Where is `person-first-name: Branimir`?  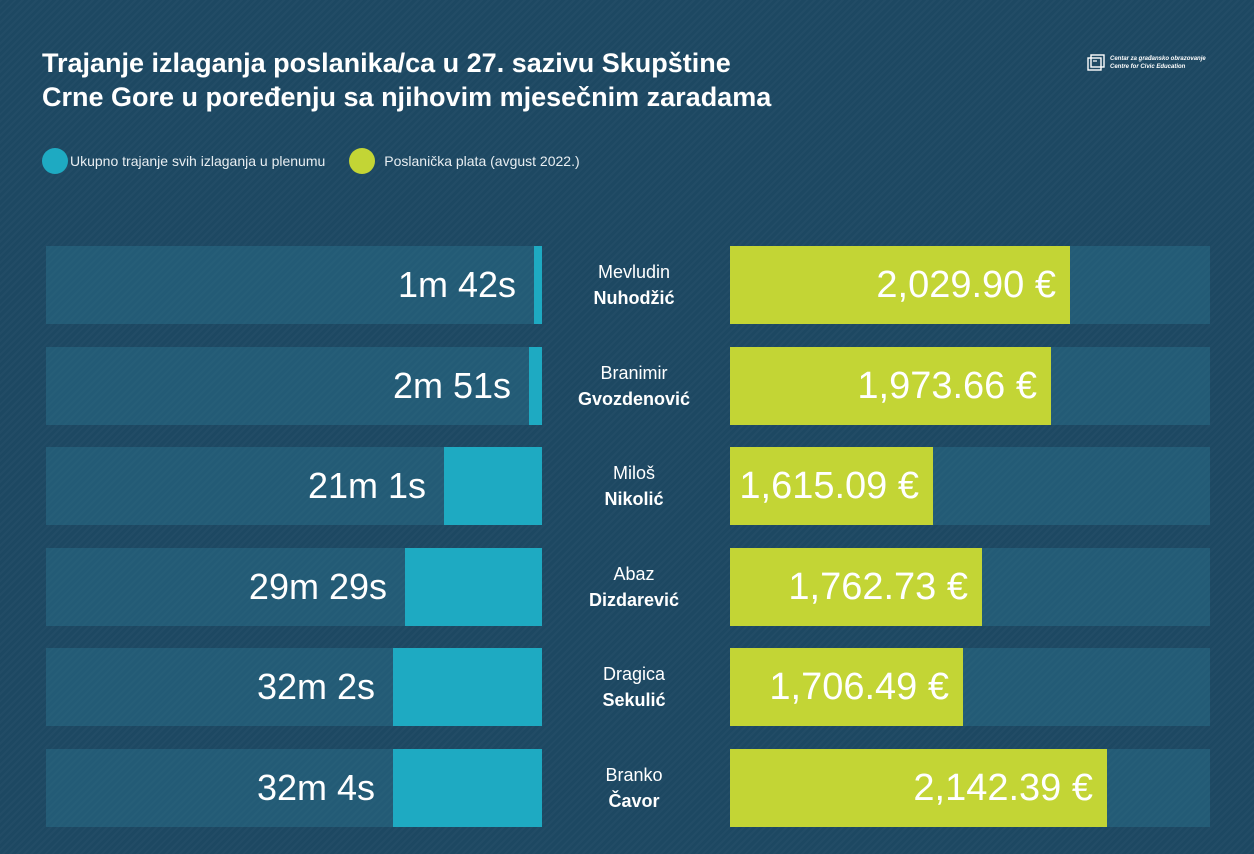 person-first-name: Branimir is located at coordinates (634, 373).